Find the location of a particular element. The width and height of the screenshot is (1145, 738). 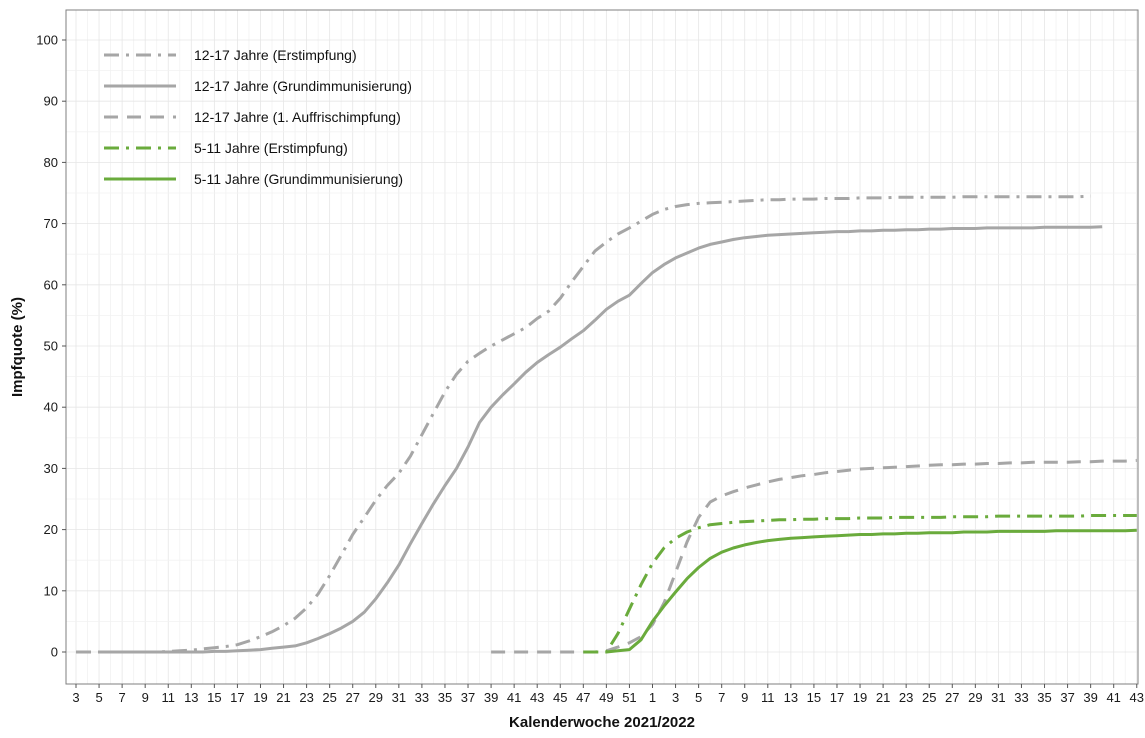

y-axis-ticks: 0 10 20 30 40 50 60 70 80 90 100 is located at coordinates (51, 346).